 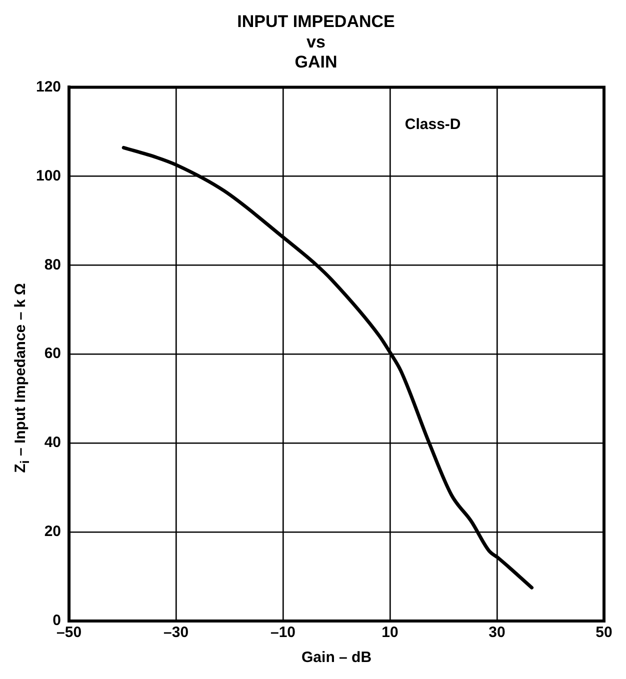 What do you see at coordinates (53, 265) in the screenshot?
I see `y-tick-label: 80` at bounding box center [53, 265].